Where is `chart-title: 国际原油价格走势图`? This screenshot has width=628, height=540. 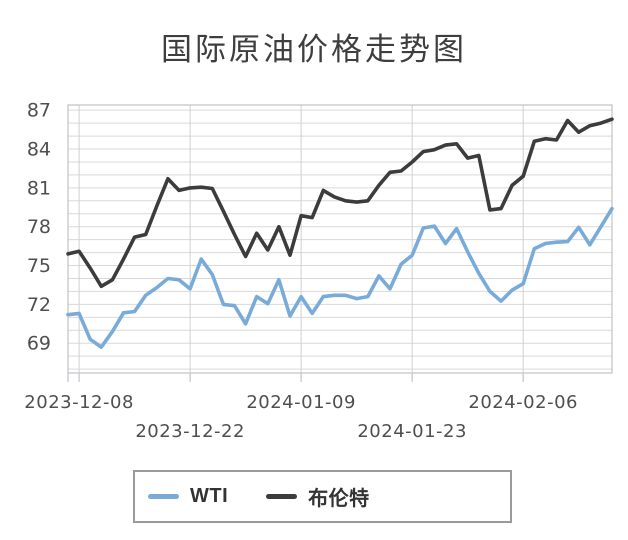 chart-title: 国际原油价格走势图 is located at coordinates (314, 50).